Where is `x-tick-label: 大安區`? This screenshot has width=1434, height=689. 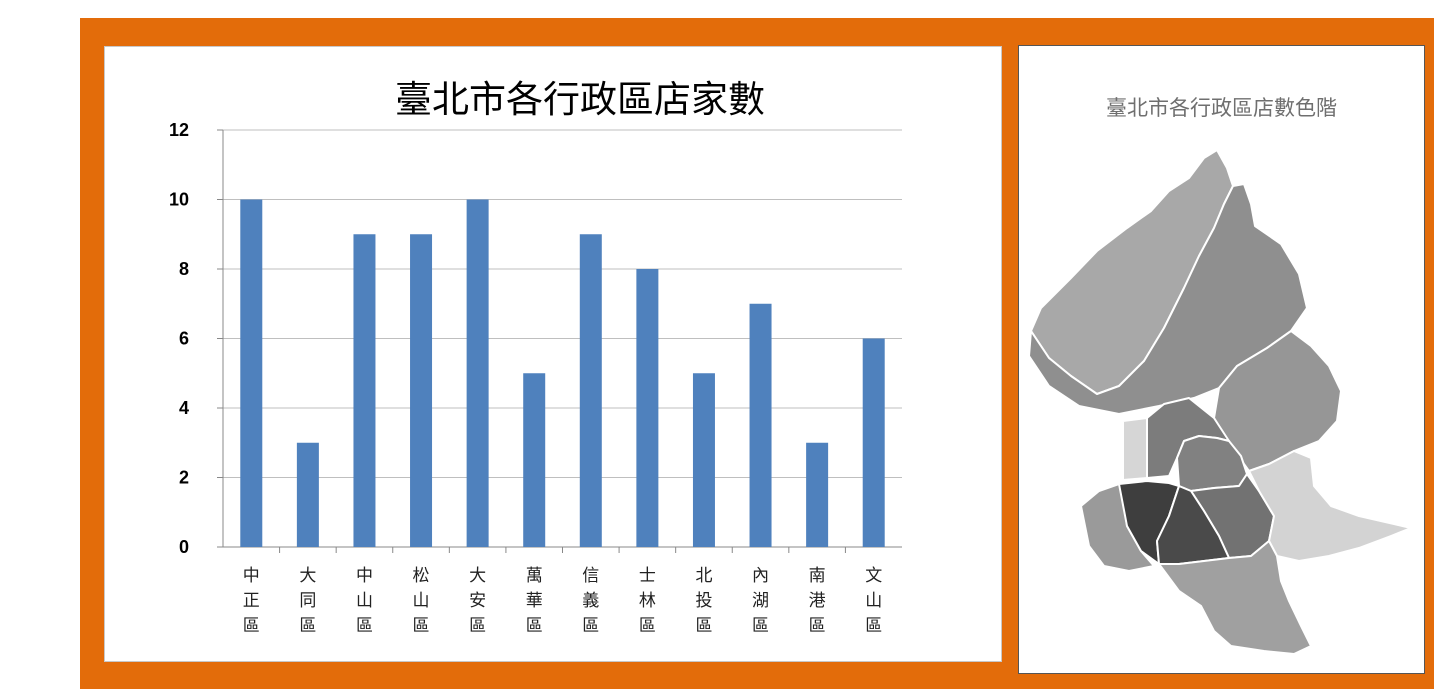
x-tick-label: 大安區 is located at coordinates (477, 601).